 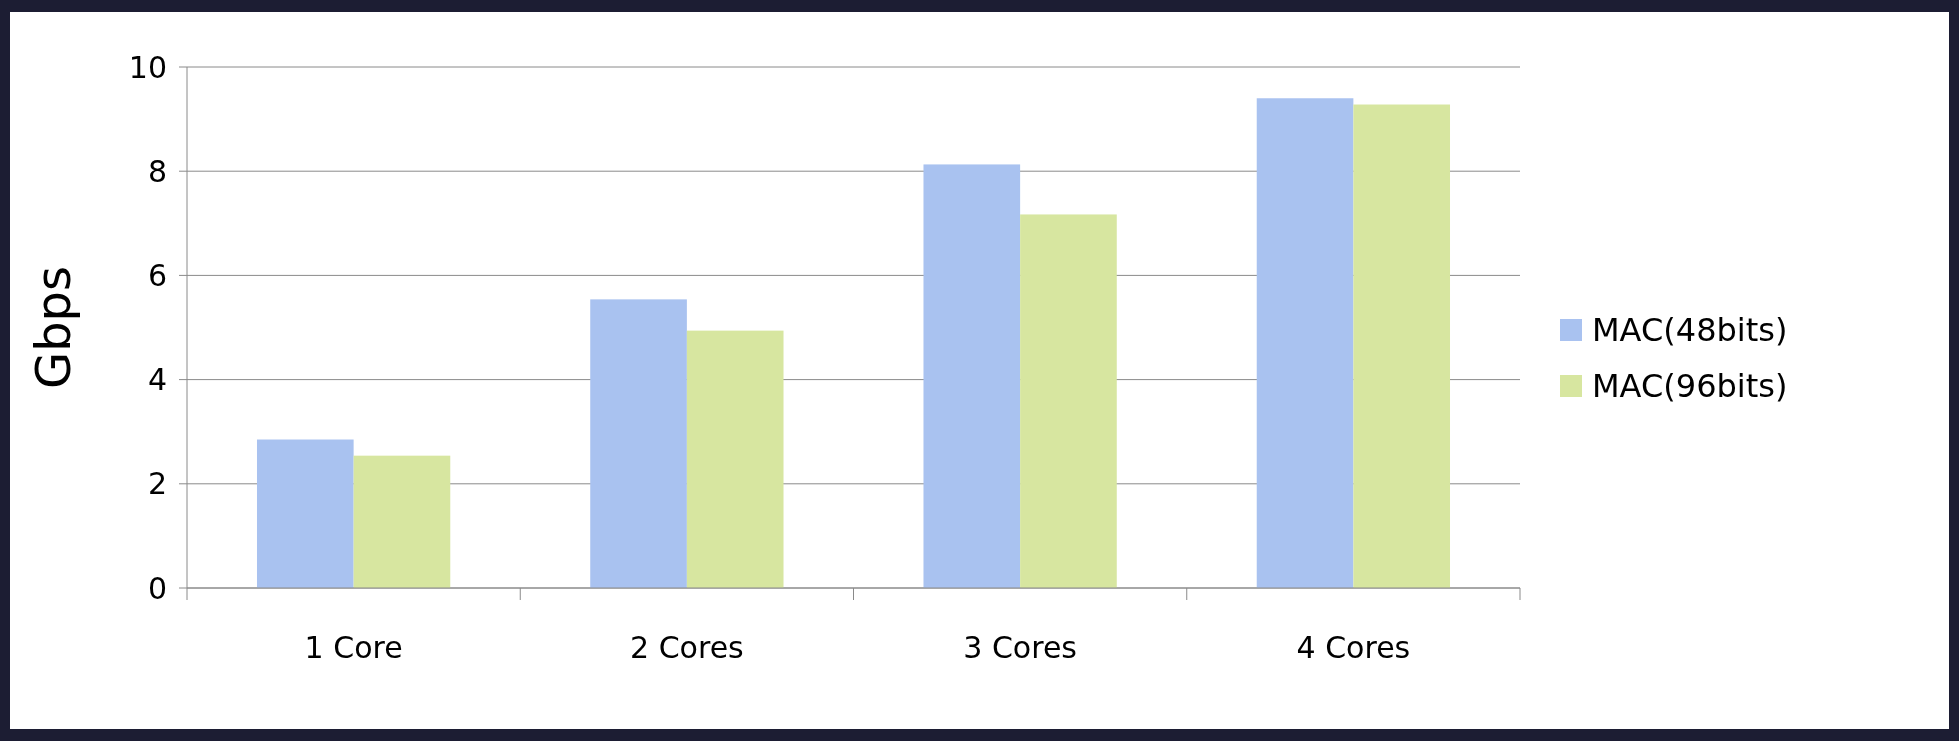 What do you see at coordinates (157, 275) in the screenshot?
I see `y-tick-label: 6` at bounding box center [157, 275].